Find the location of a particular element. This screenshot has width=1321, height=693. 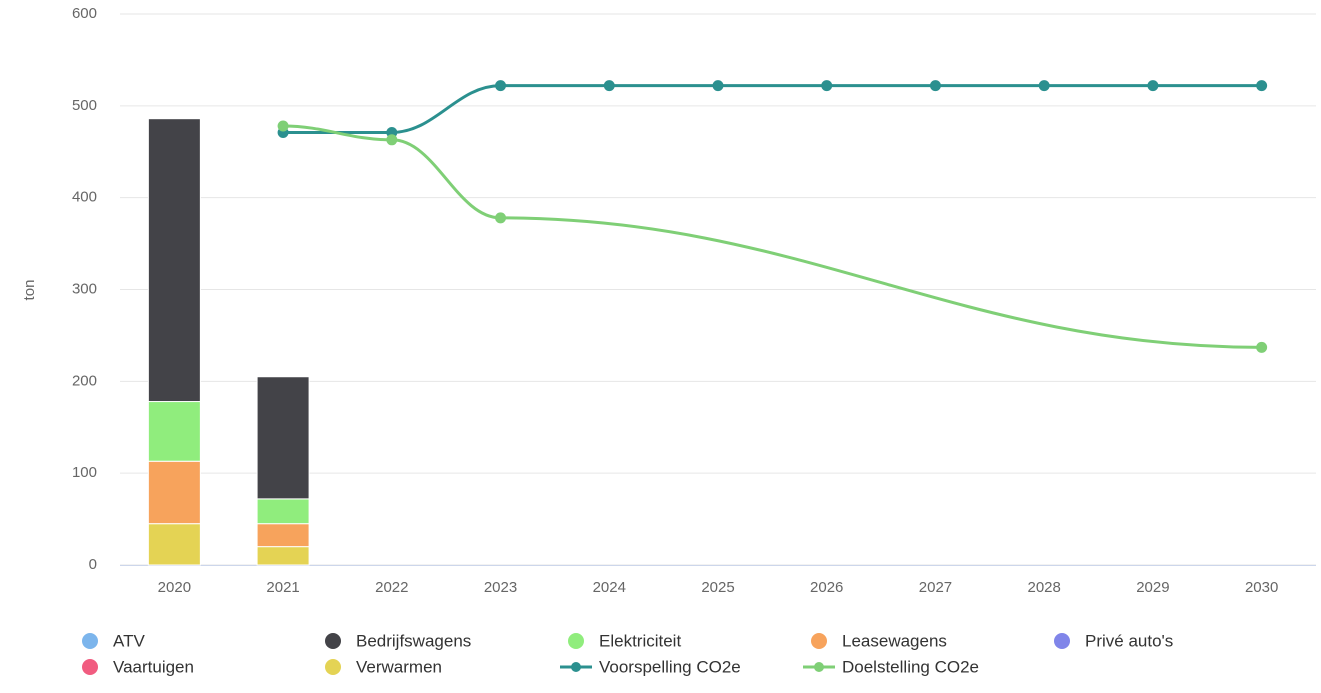

y-tick-label: 200 is located at coordinates (84, 380).